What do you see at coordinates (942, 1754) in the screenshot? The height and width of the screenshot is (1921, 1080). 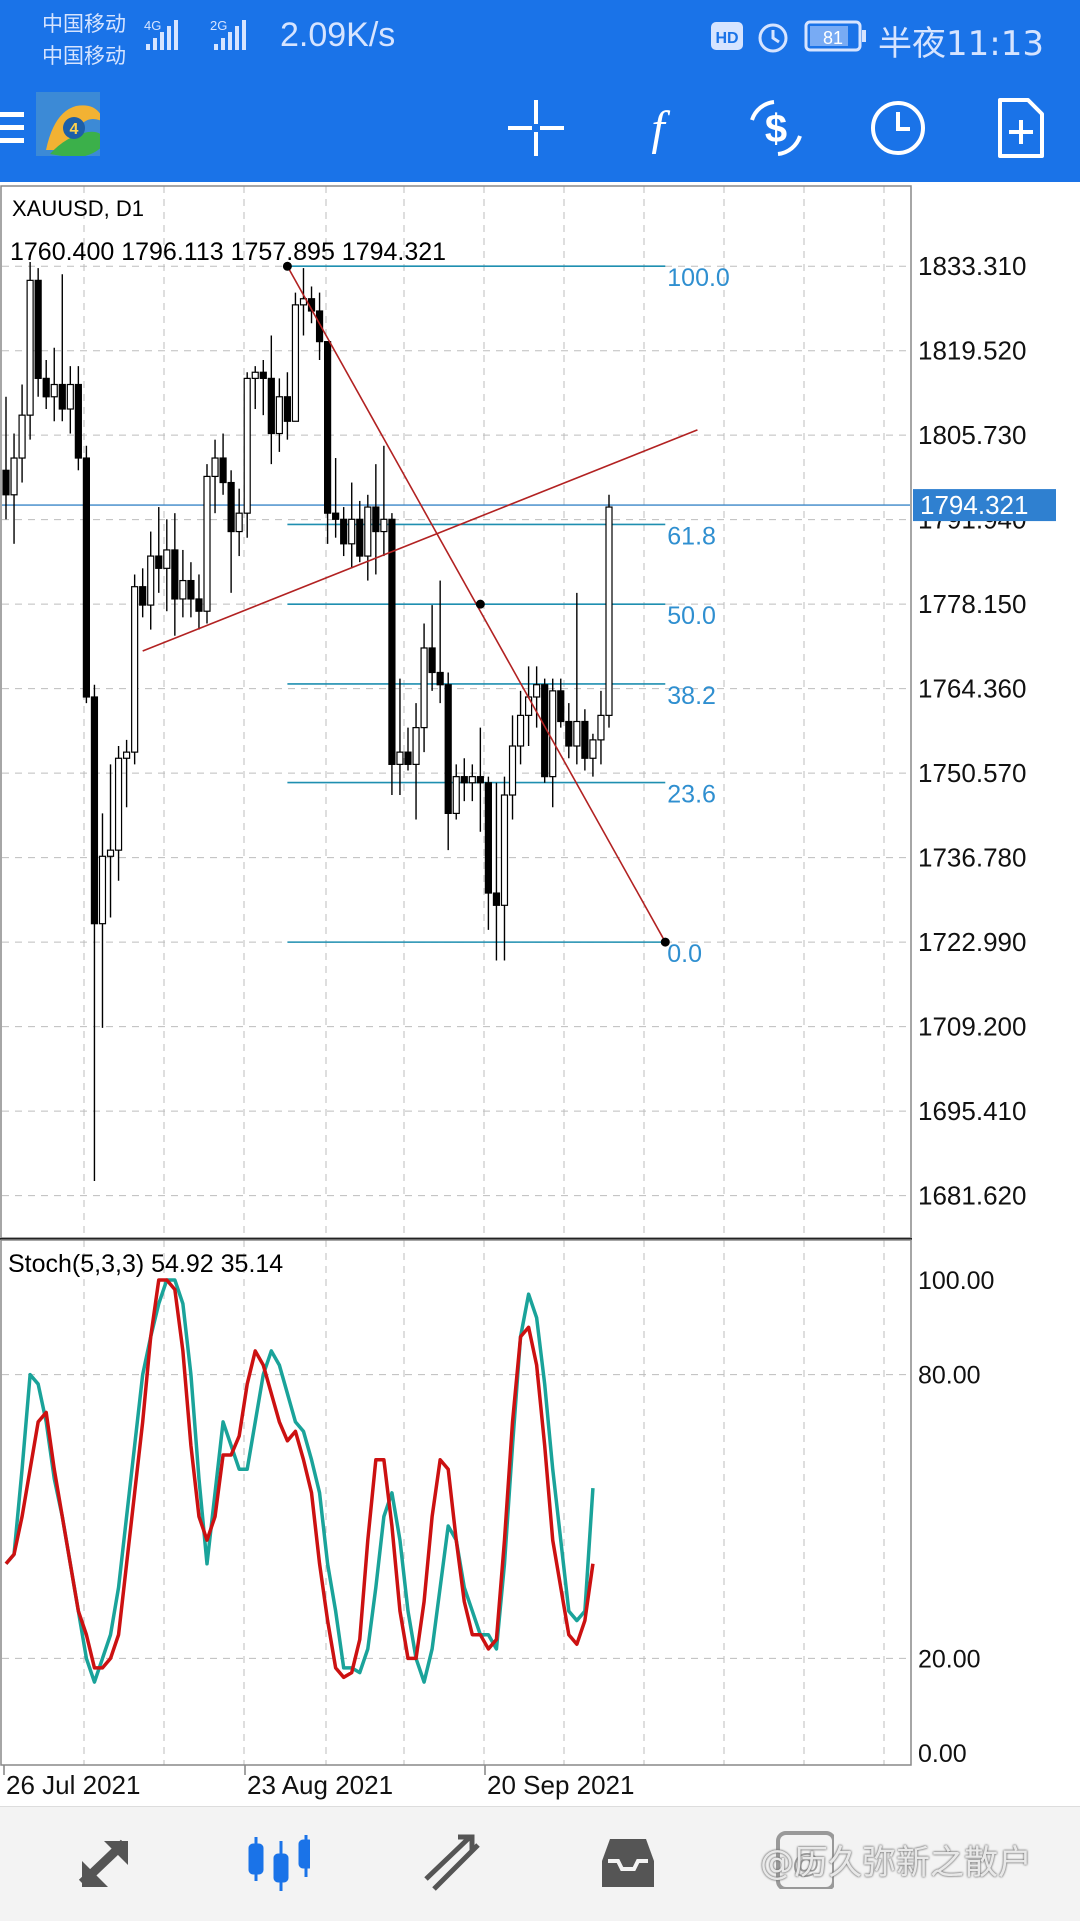 I see `stoch-tick-label: 0.00` at bounding box center [942, 1754].